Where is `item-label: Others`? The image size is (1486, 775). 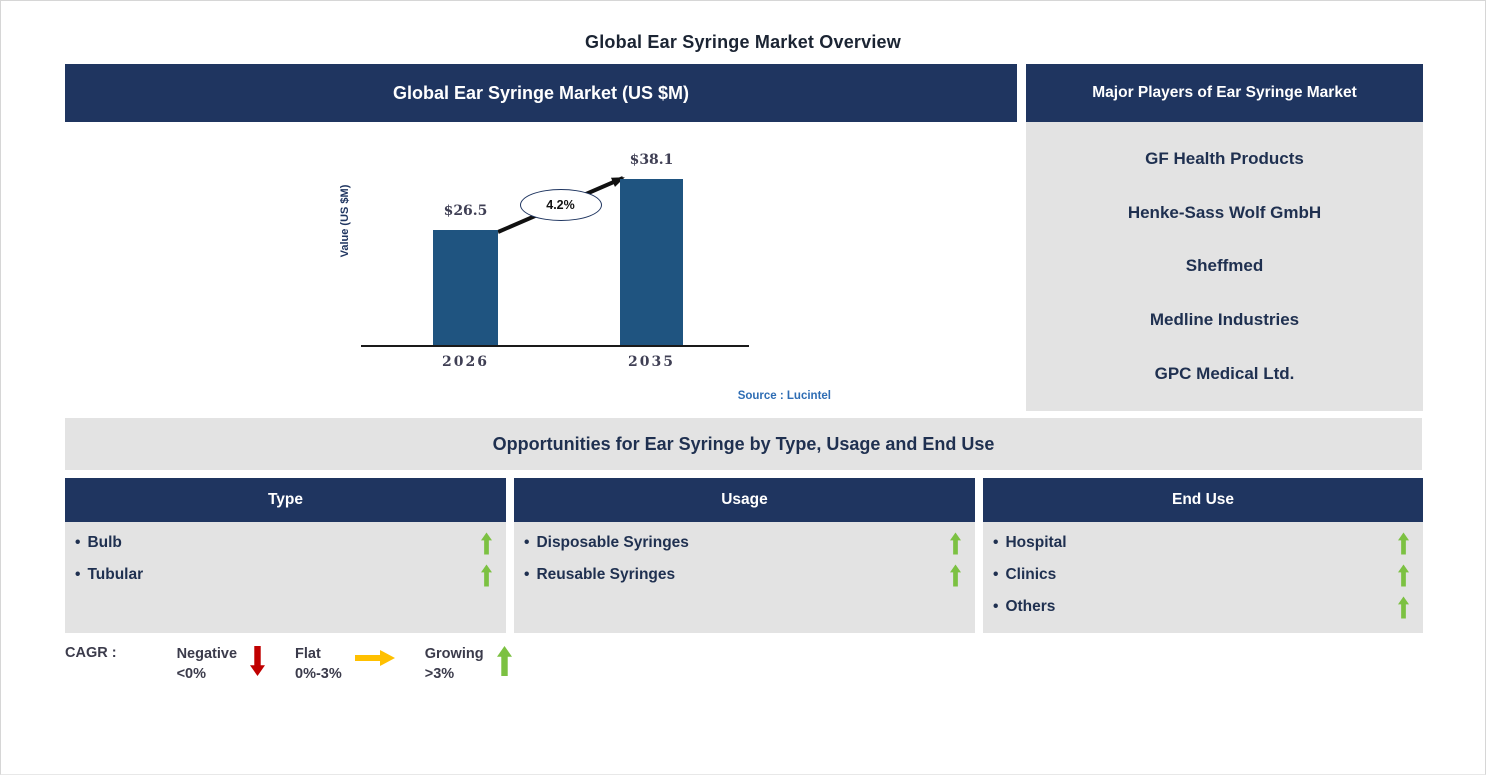 item-label: Others is located at coordinates (1030, 606).